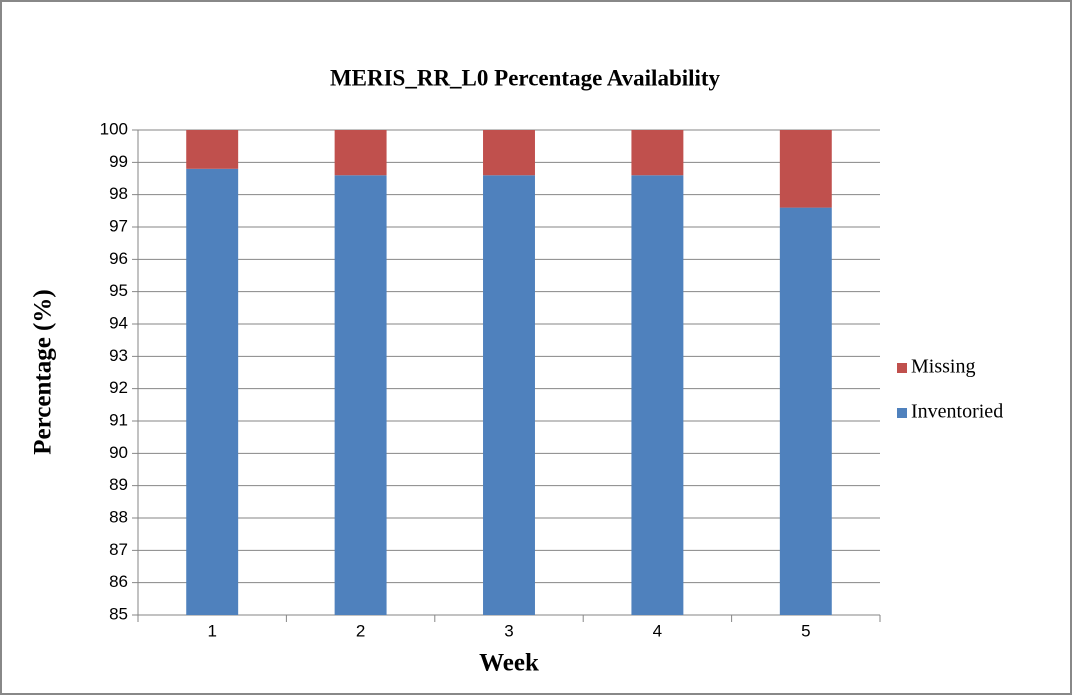 This screenshot has height=695, width=1072. Describe the element at coordinates (114, 128) in the screenshot. I see `y-tick-label: 100` at that location.